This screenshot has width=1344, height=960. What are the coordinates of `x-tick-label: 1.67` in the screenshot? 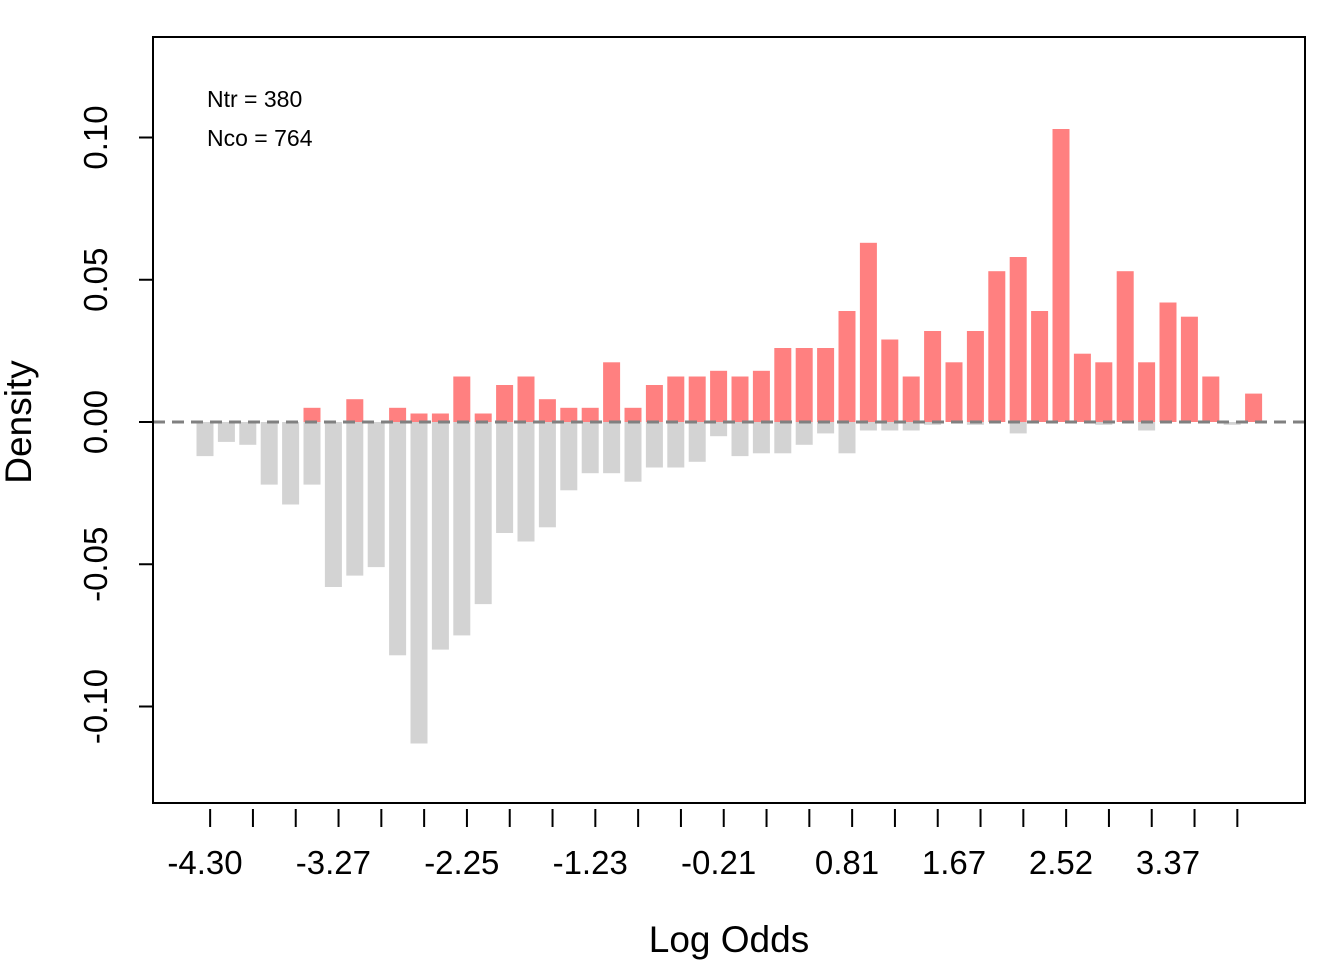 It's located at (954, 862).